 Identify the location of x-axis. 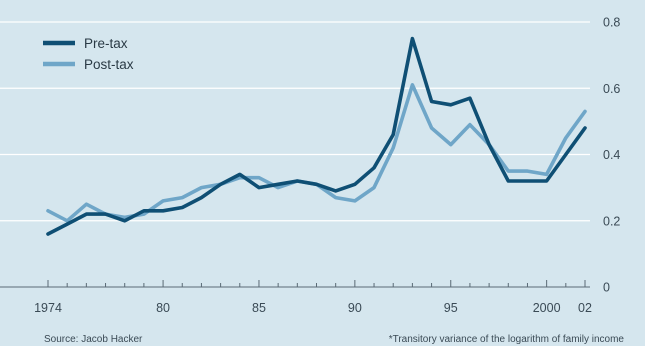
(295, 284).